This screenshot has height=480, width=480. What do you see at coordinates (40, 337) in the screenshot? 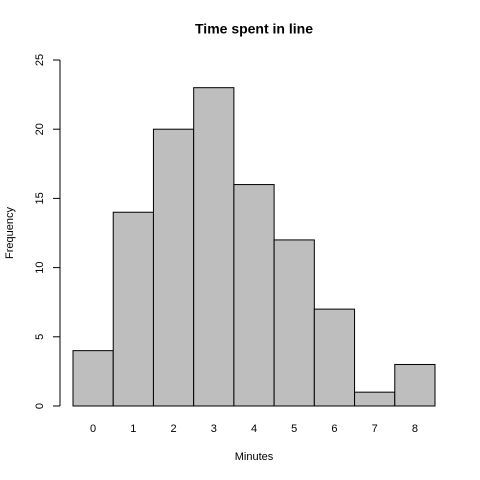
I see `y-tick-label: 5` at bounding box center [40, 337].